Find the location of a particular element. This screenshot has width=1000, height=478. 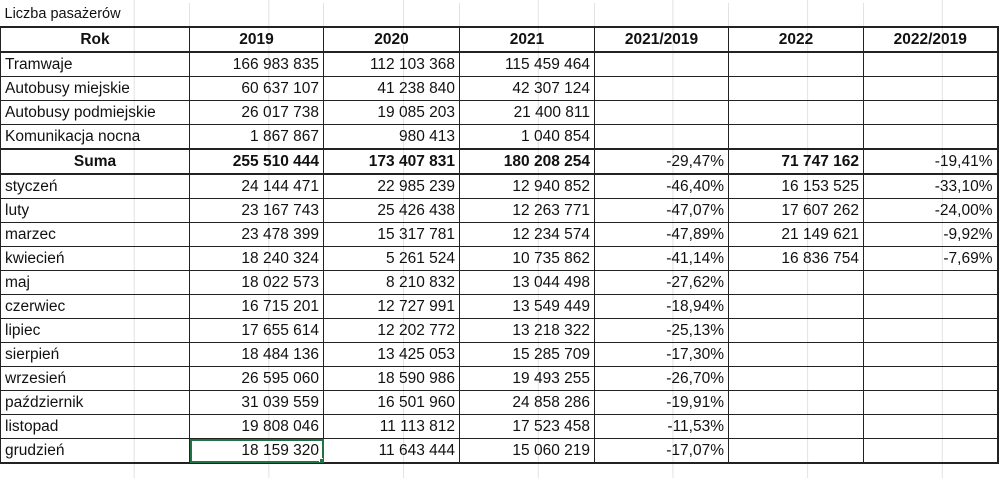

ratio-2021-2019-cell: -27,62% is located at coordinates (661, 282).